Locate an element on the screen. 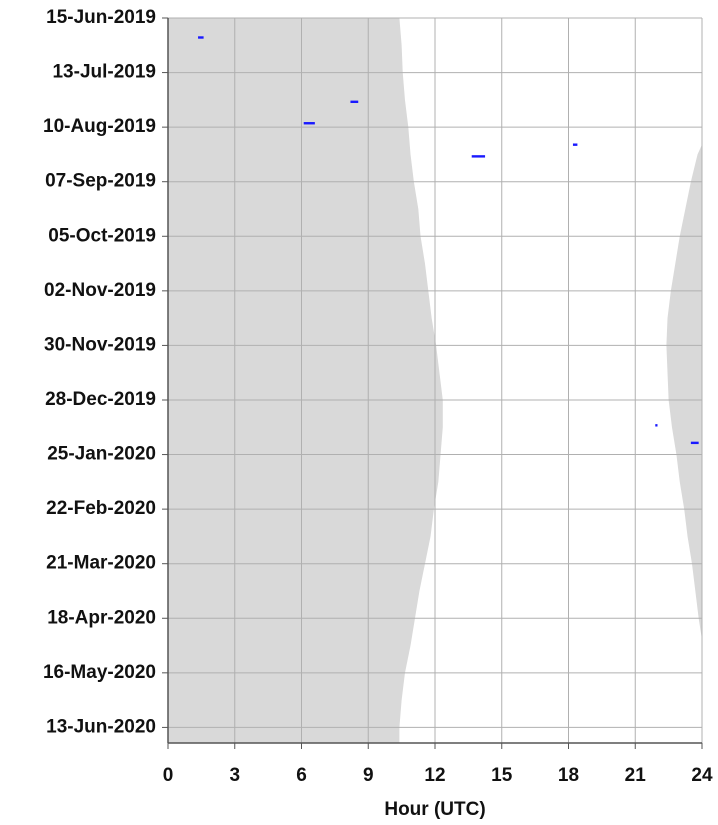 The width and height of the screenshot is (718, 825). y-tick-label: 15-Jun-2019 is located at coordinates (101, 17).